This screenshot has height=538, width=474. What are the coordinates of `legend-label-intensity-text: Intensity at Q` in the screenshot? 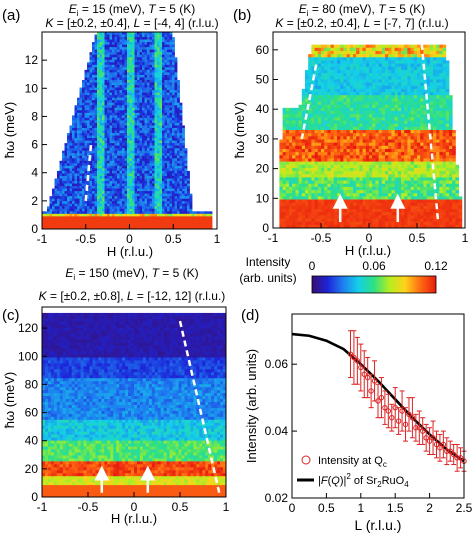 It's located at (350, 461).